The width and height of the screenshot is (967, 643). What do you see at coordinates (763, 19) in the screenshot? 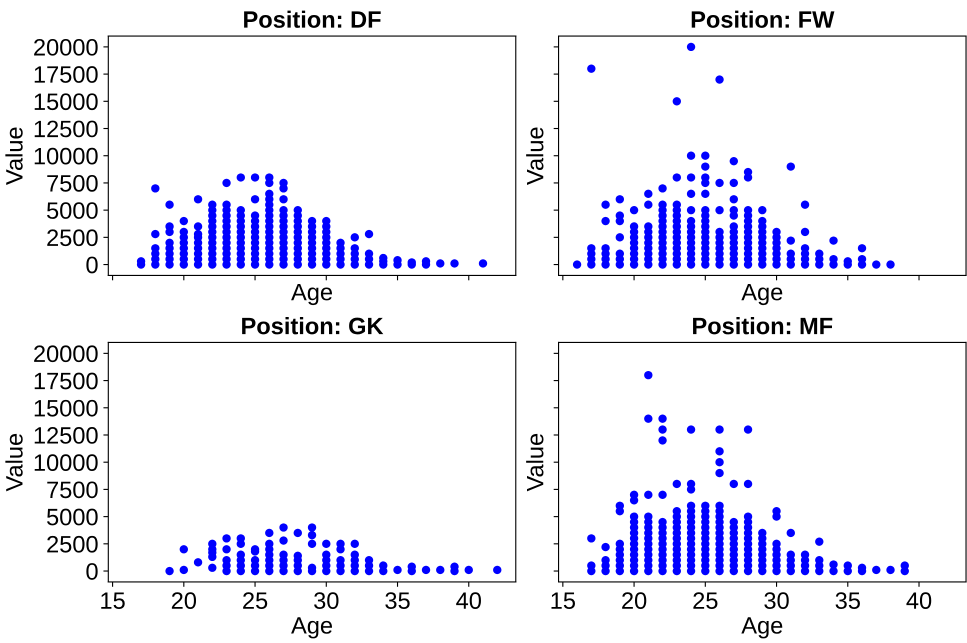
I see `chart-title: Position: FW` at bounding box center [763, 19].